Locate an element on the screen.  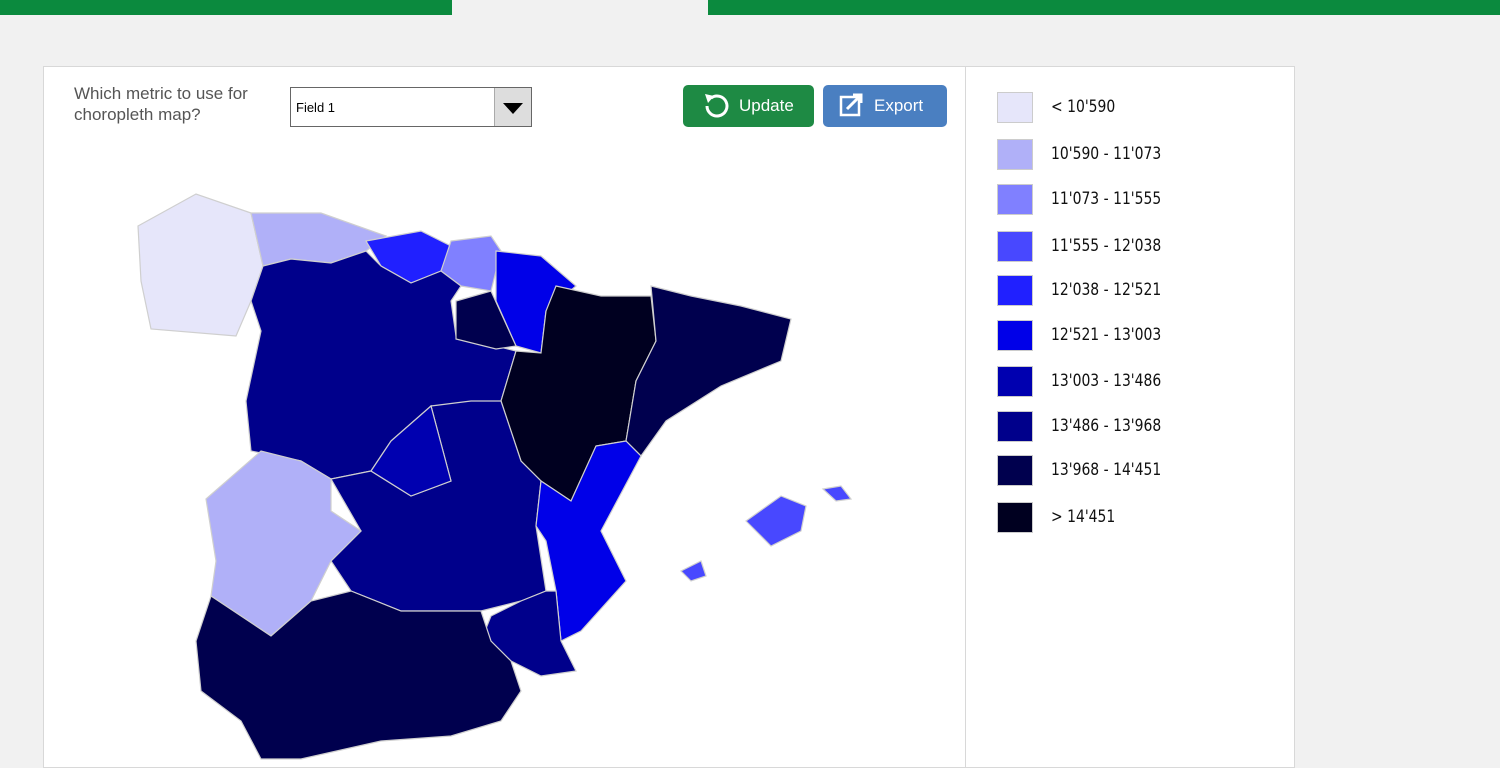
legend-label: 12'038 - 12'521 is located at coordinates (1106, 290).